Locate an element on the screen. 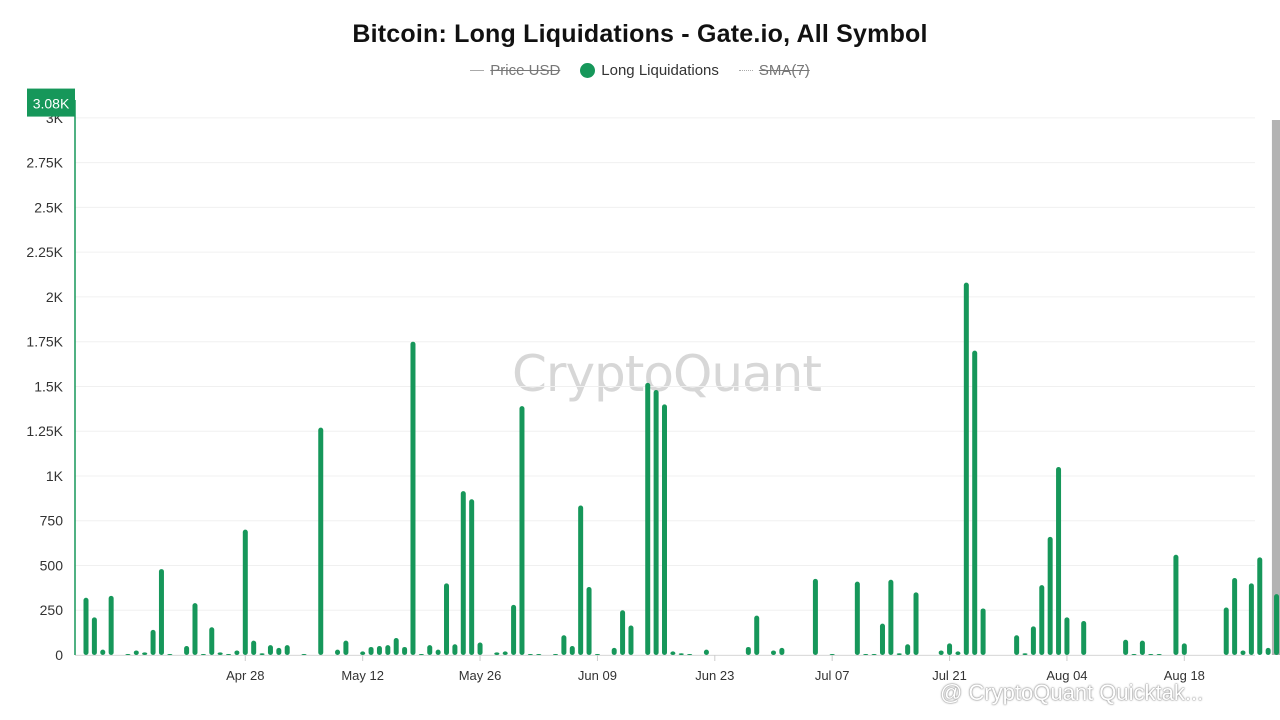 The height and width of the screenshot is (720, 1280). y-tick-label: 1.25K is located at coordinates (44, 431).